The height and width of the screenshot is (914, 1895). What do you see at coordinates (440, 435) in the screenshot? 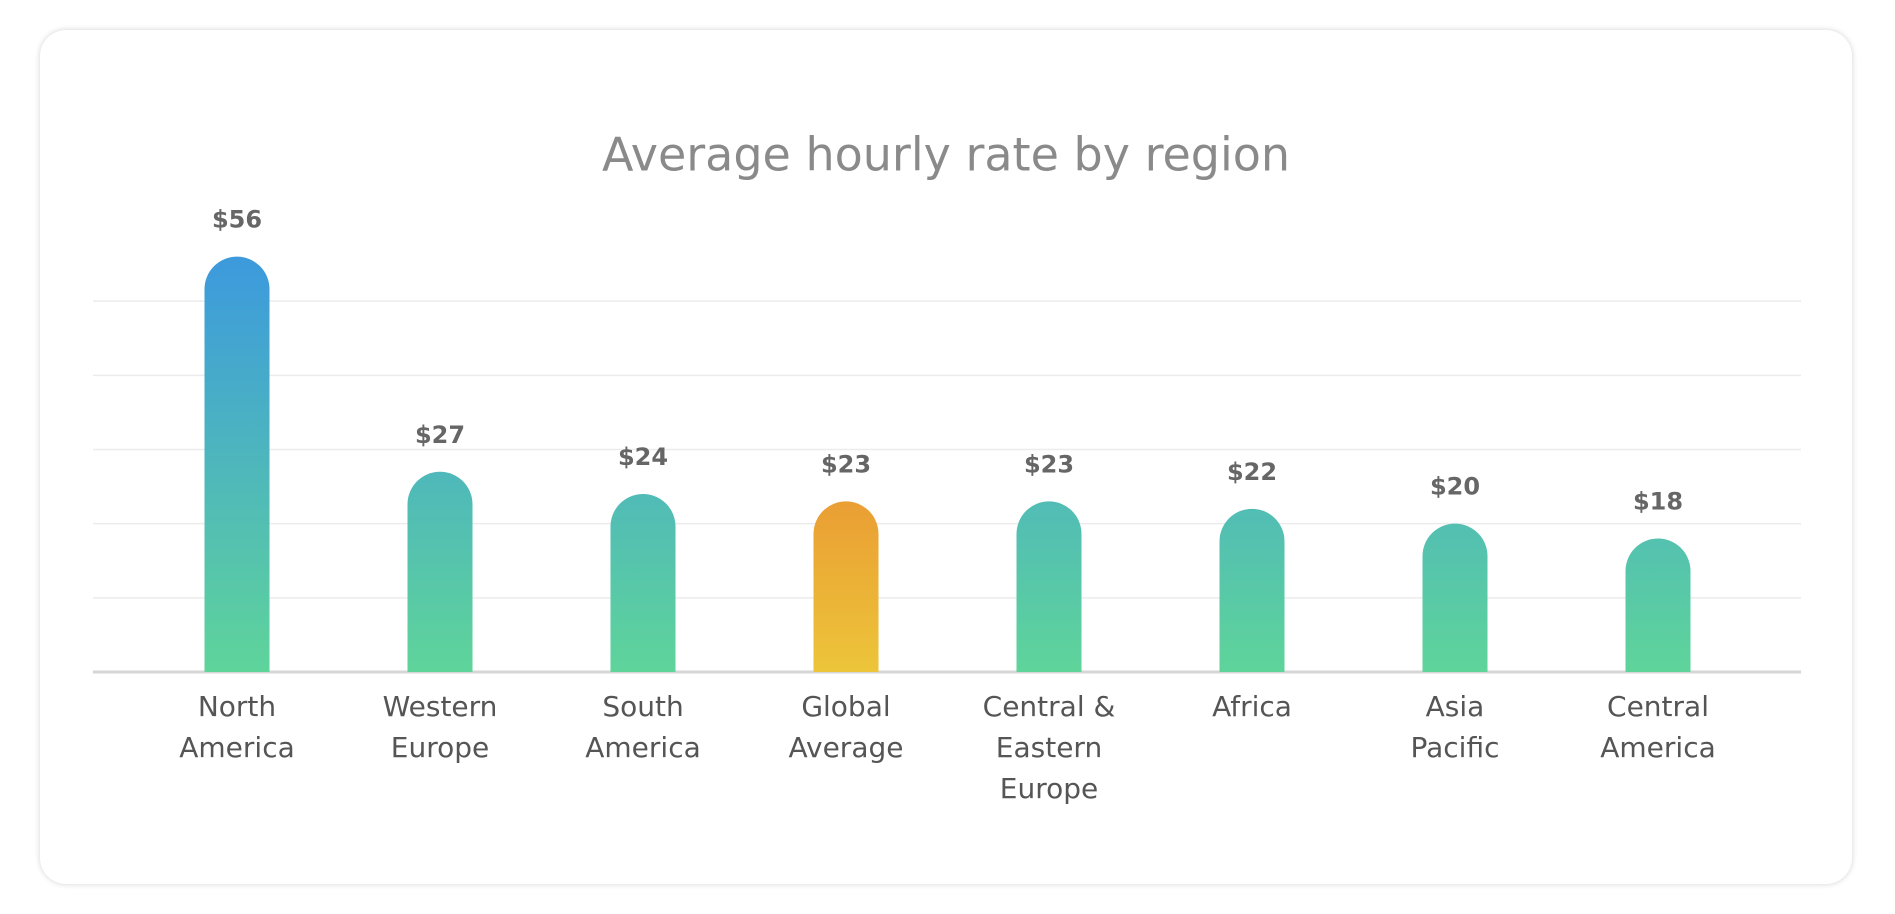
I see `value-label: $27` at bounding box center [440, 435].